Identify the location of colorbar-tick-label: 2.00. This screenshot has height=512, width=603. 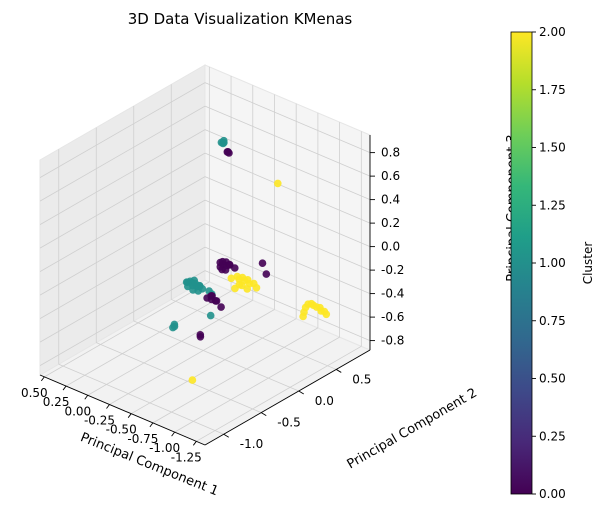
(552, 32).